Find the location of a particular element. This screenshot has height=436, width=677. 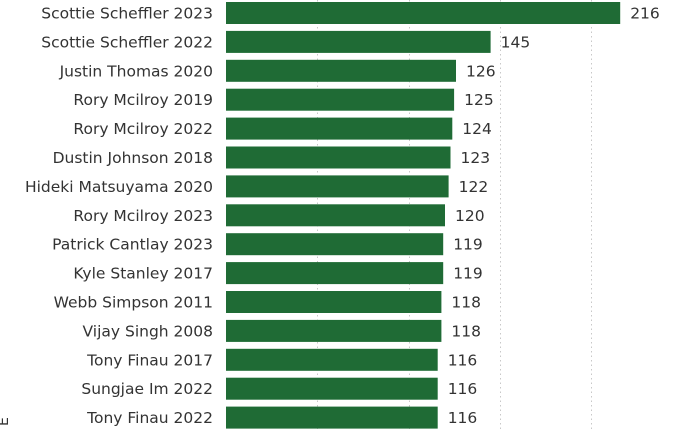

category-label: Dustin Johnson 2018 is located at coordinates (133, 158).